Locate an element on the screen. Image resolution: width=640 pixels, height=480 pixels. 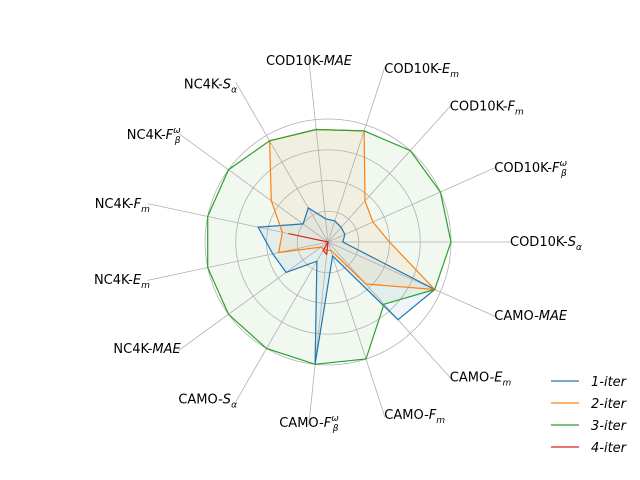
spoke-nc4k-s is located at coordinates (282, 162).